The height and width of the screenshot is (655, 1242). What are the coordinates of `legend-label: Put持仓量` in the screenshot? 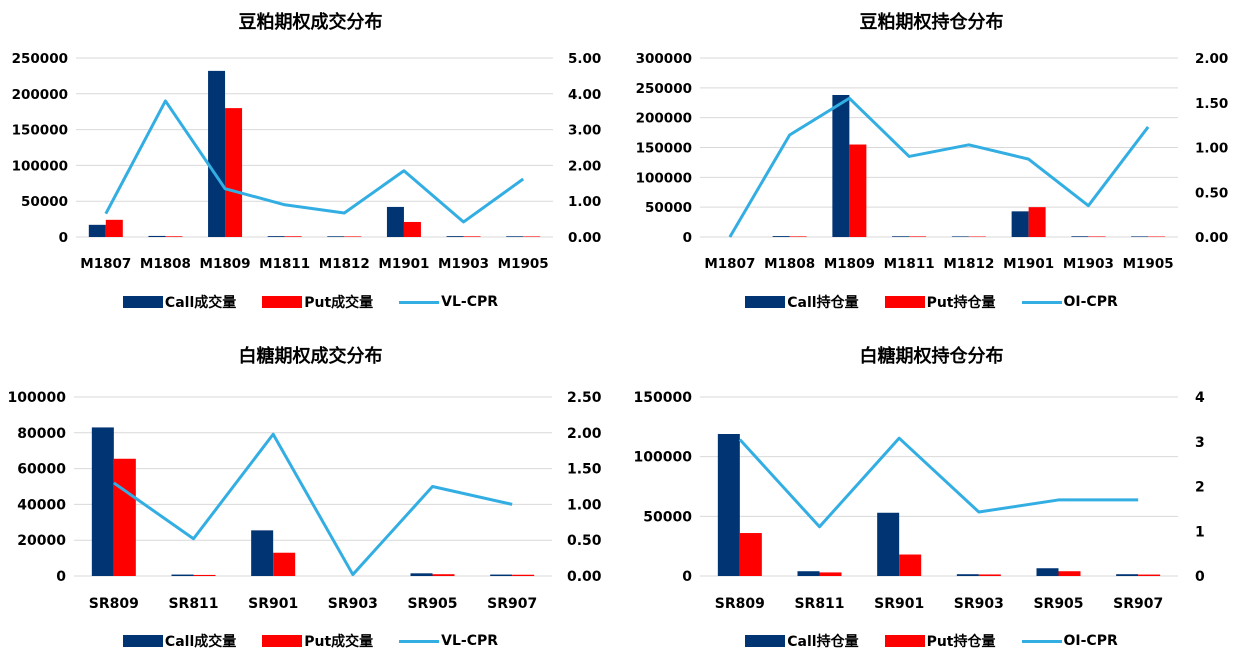 It's located at (961, 303).